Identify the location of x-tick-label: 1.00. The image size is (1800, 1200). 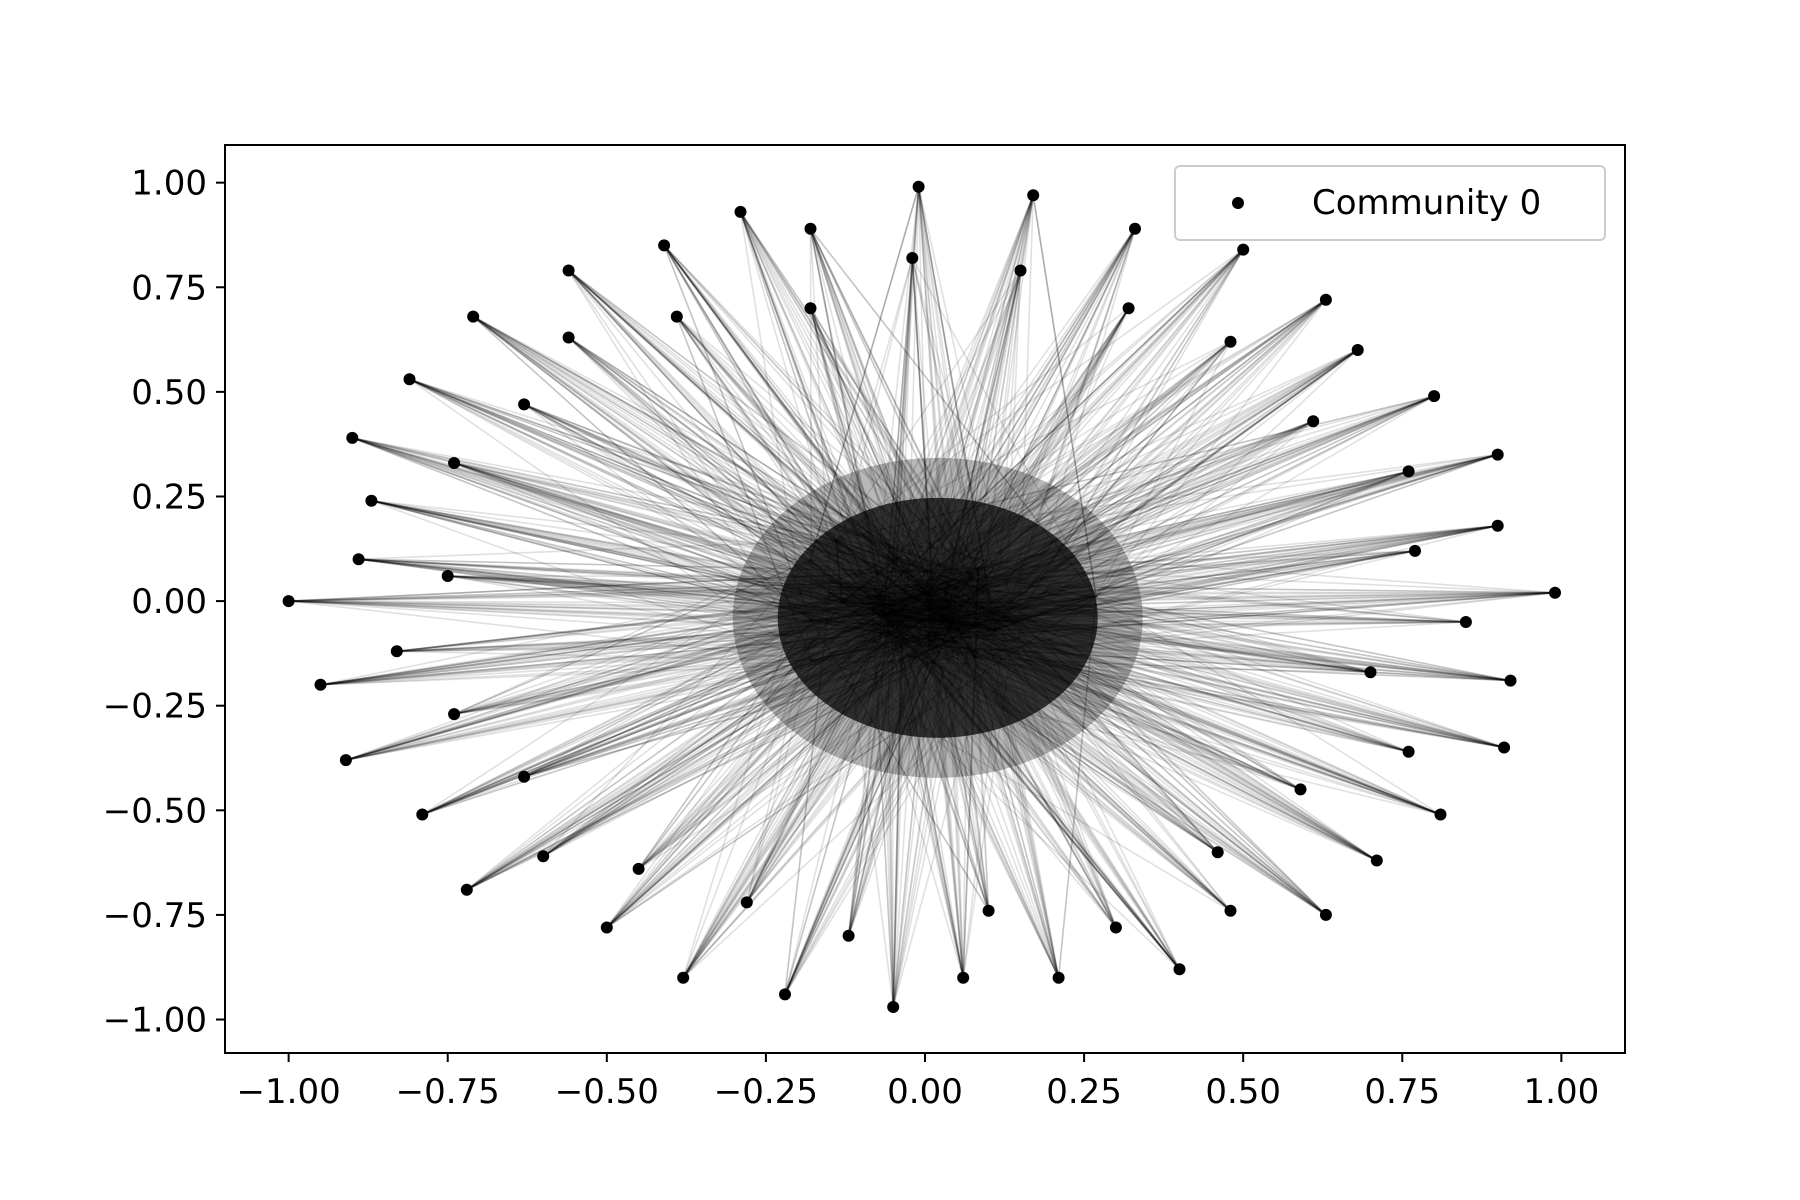
(1562, 1092).